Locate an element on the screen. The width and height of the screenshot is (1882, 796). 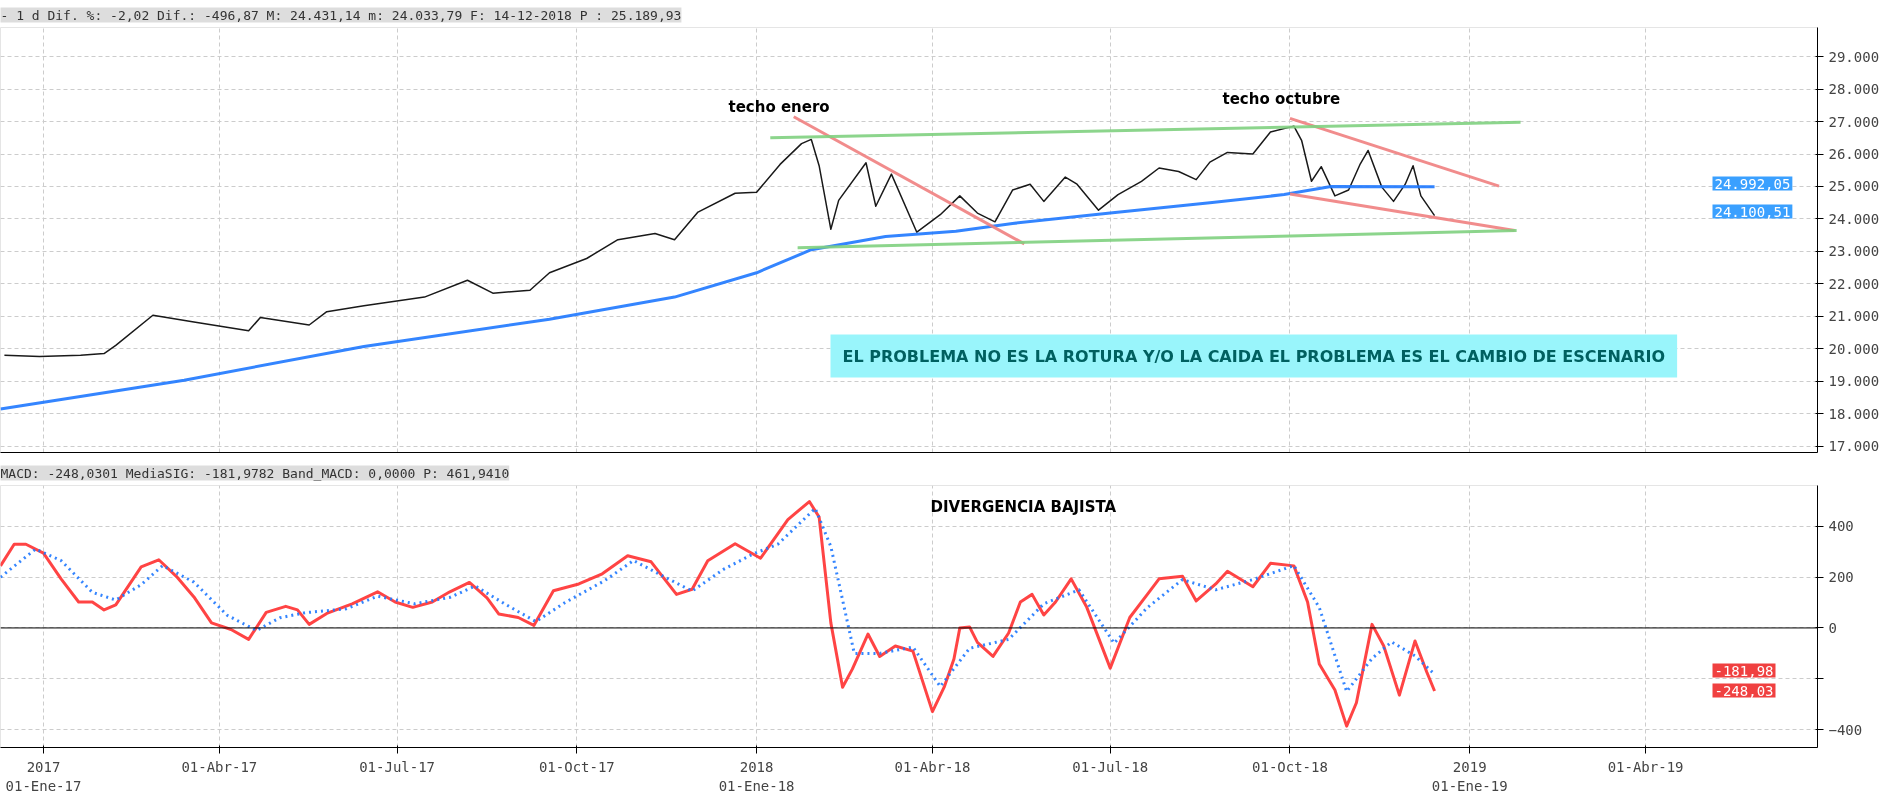
y-tick-label: −400 is located at coordinates (1845, 729).